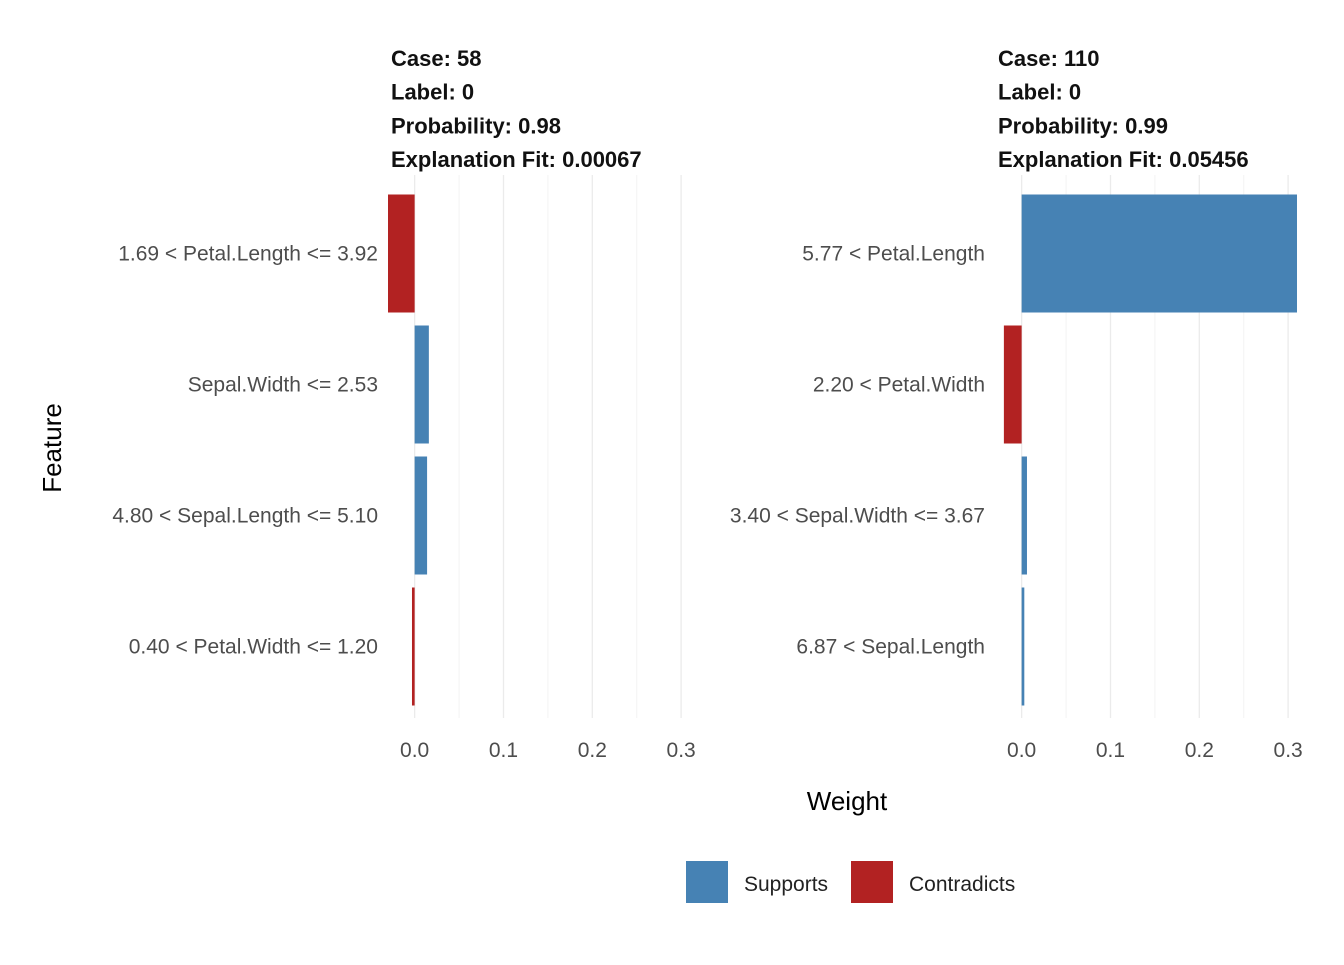  What do you see at coordinates (253, 647) in the screenshot?
I see `feature-label: 0.40 < Petal.Width <= 1.20` at bounding box center [253, 647].